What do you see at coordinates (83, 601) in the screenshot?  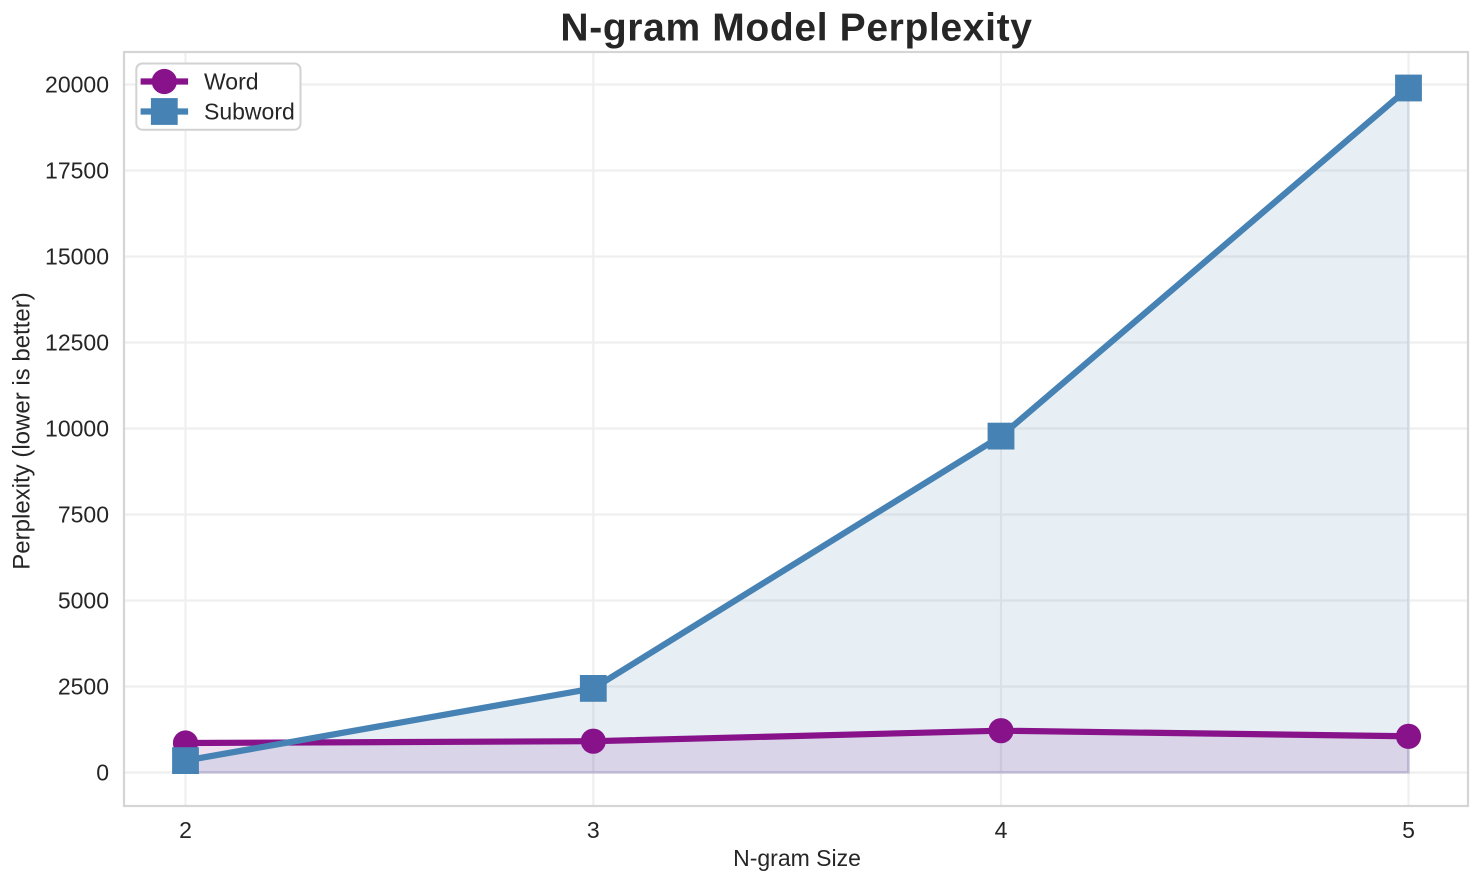 I see `svg-text: 5000` at bounding box center [83, 601].